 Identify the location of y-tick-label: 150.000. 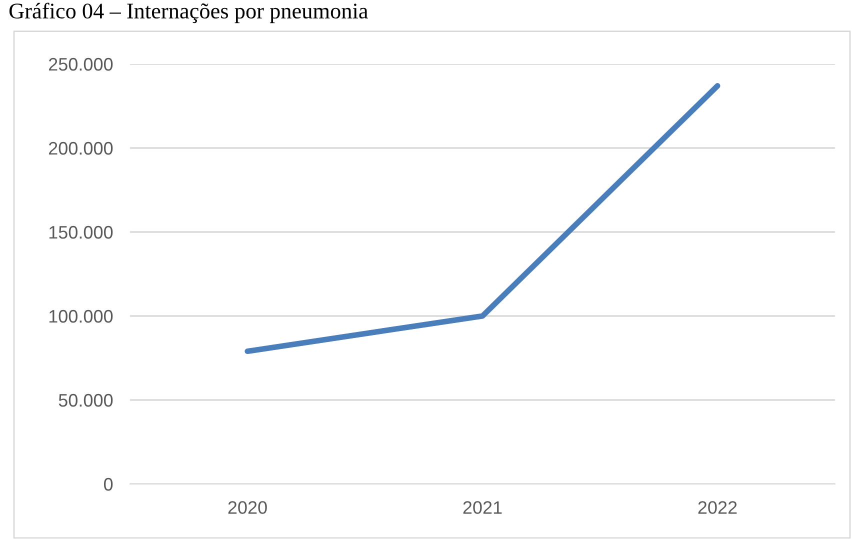
(81, 232).